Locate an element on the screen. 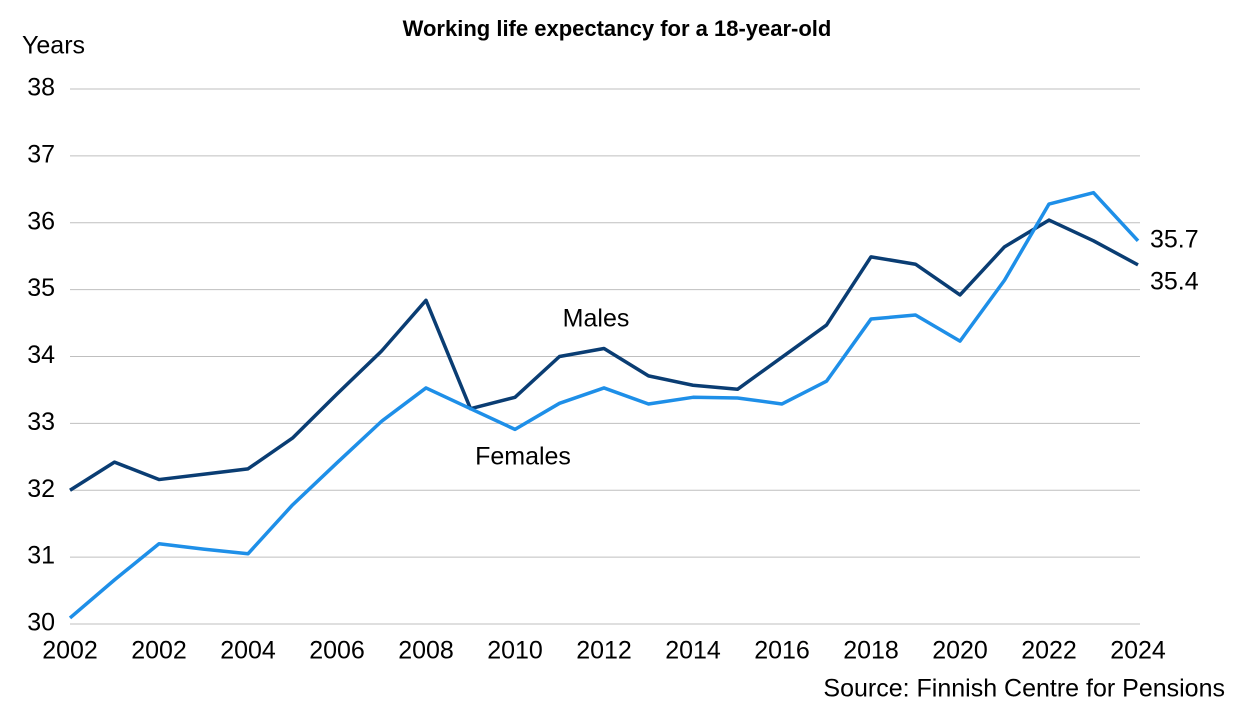 This screenshot has height=704, width=1233. source: Source: Finnish Centre for Pensions is located at coordinates (1024, 689).